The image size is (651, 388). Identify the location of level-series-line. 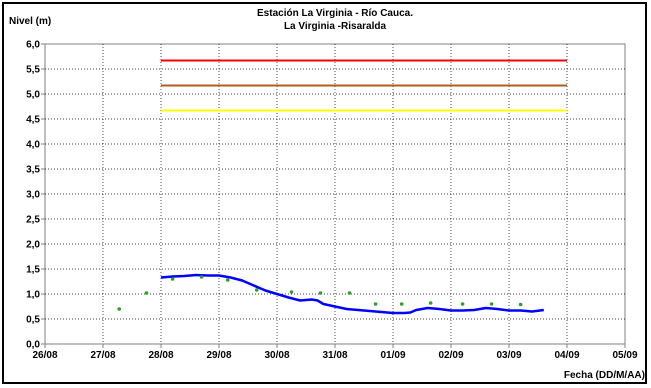
(352, 294).